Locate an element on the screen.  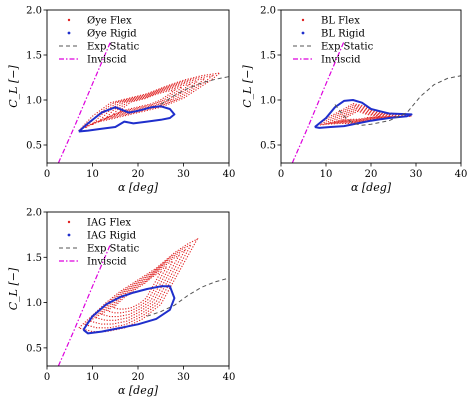
legend-marker--ye-rigid is located at coordinates (69, 33).